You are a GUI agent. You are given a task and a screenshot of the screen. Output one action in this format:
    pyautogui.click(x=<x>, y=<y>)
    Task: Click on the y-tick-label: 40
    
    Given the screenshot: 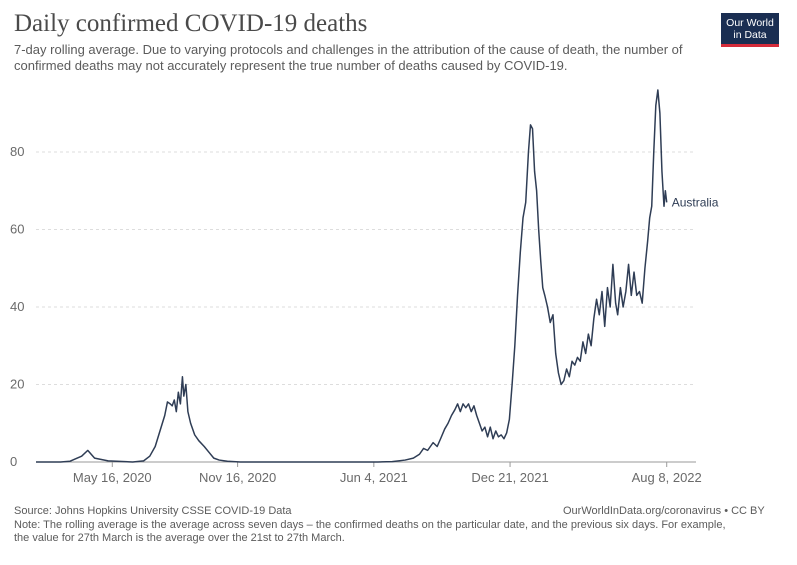 What is the action you would take?
    pyautogui.click(x=17, y=306)
    